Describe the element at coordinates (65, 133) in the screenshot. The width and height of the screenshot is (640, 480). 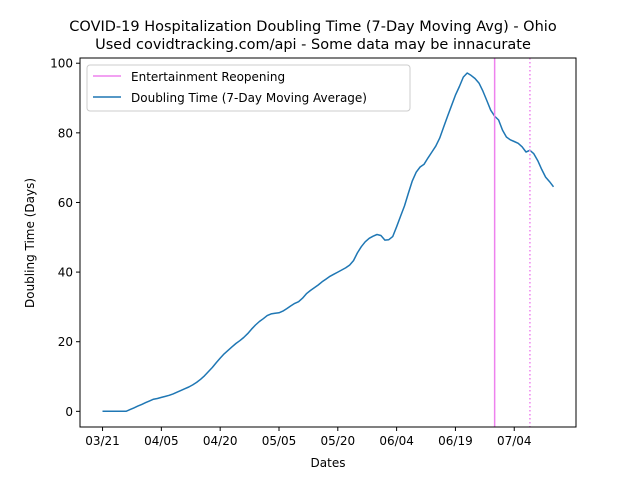
I see `y-tick-label: 80` at that location.